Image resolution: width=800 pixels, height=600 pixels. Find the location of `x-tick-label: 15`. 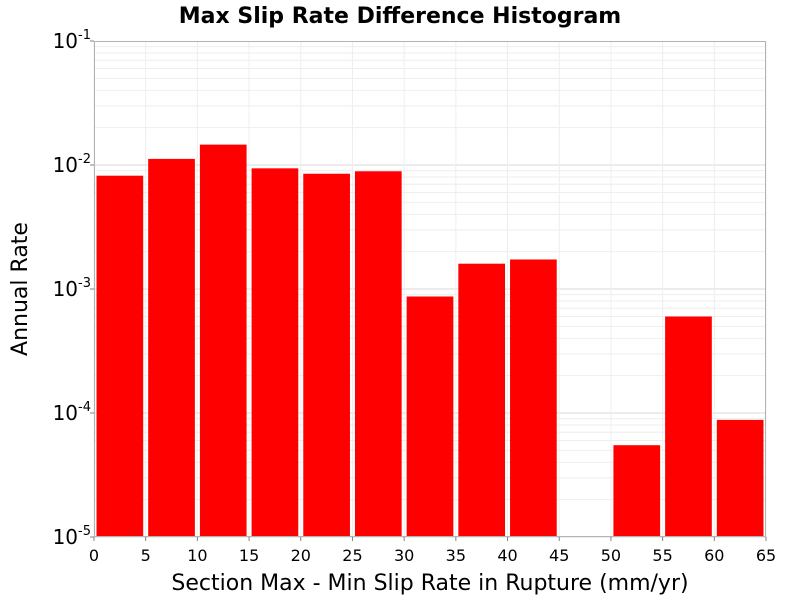

x-tick-label: 15 is located at coordinates (249, 555).